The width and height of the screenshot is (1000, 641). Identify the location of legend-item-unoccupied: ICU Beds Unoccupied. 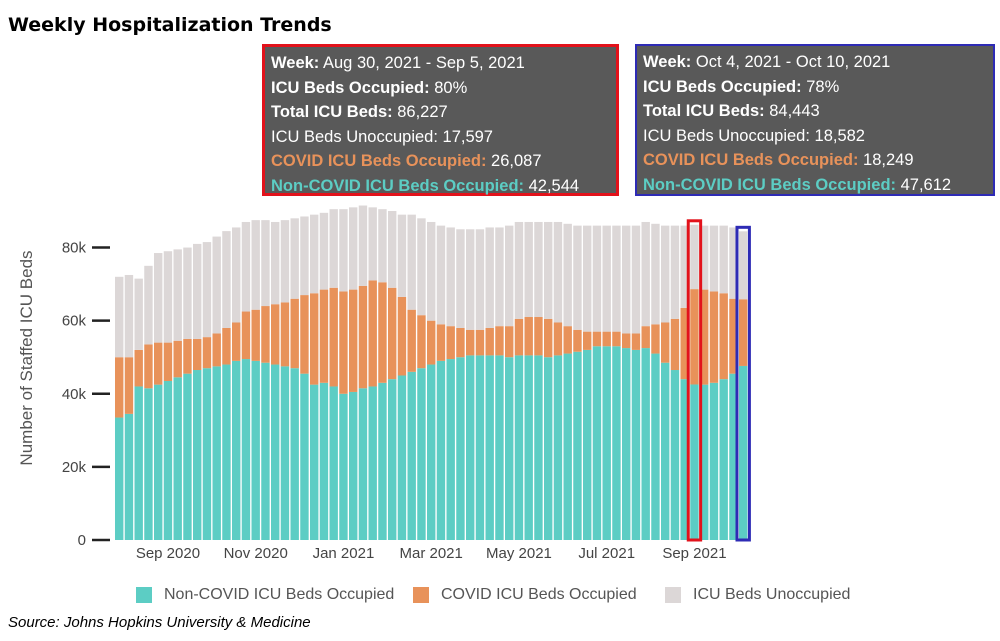
(757, 595).